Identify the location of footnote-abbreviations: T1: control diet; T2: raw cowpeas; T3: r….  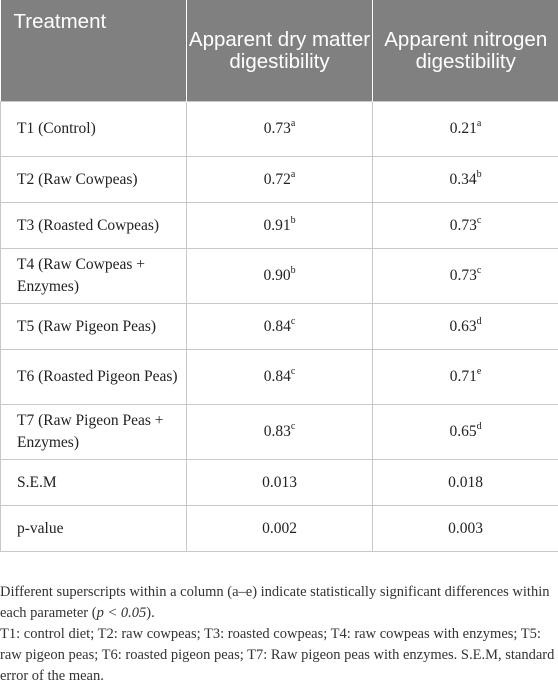
(278, 655).